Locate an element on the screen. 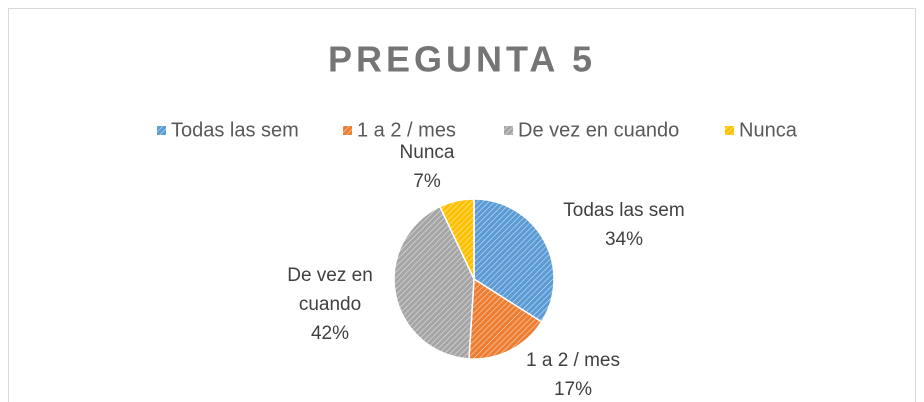 This screenshot has height=402, width=924. data-label-text: Nunca is located at coordinates (427, 152).